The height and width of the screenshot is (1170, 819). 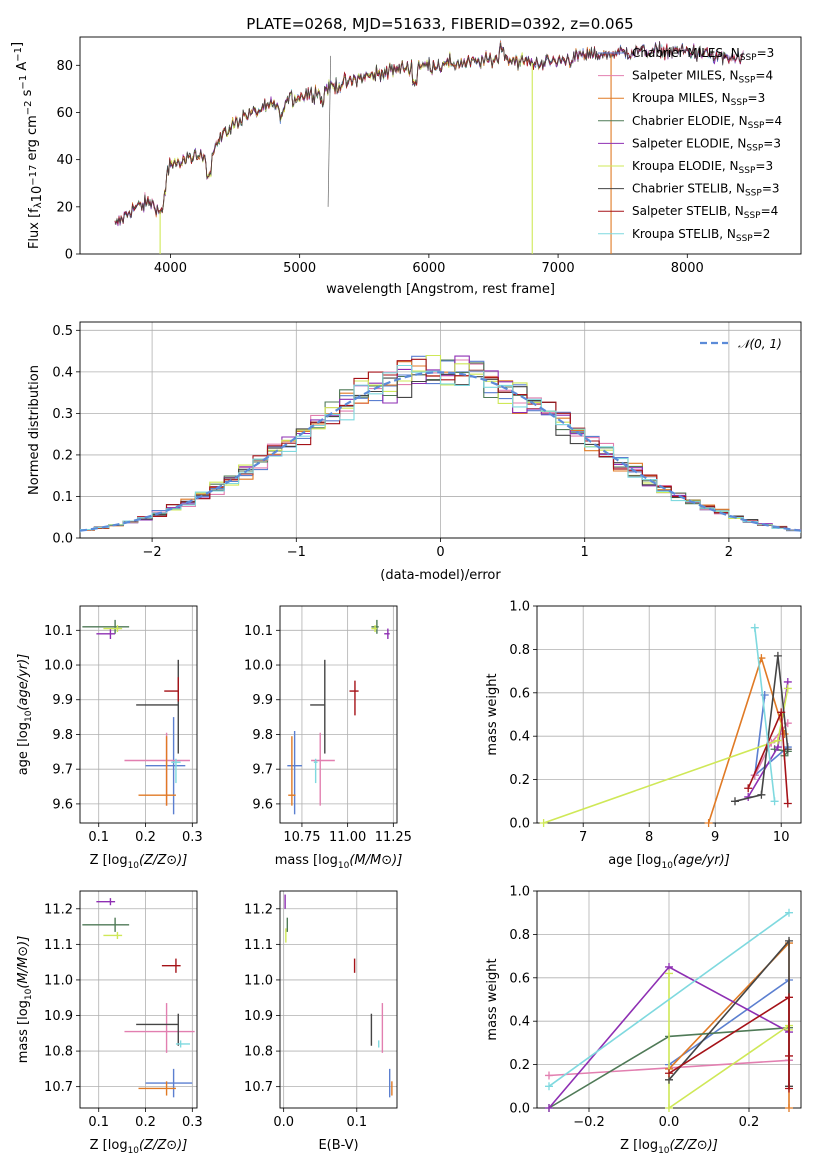 I want to click on x-axis-label: E(B-V), so click(x=338, y=1145).